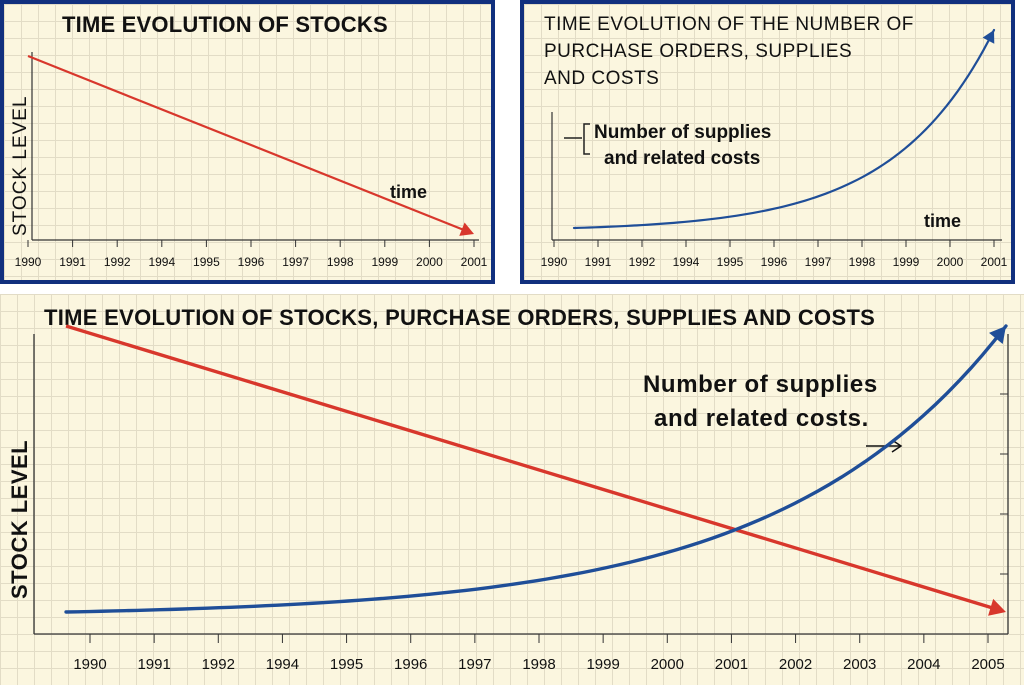 The height and width of the screenshot is (685, 1024). Describe the element at coordinates (577, 139) in the screenshot. I see `annotation-bracket` at that location.